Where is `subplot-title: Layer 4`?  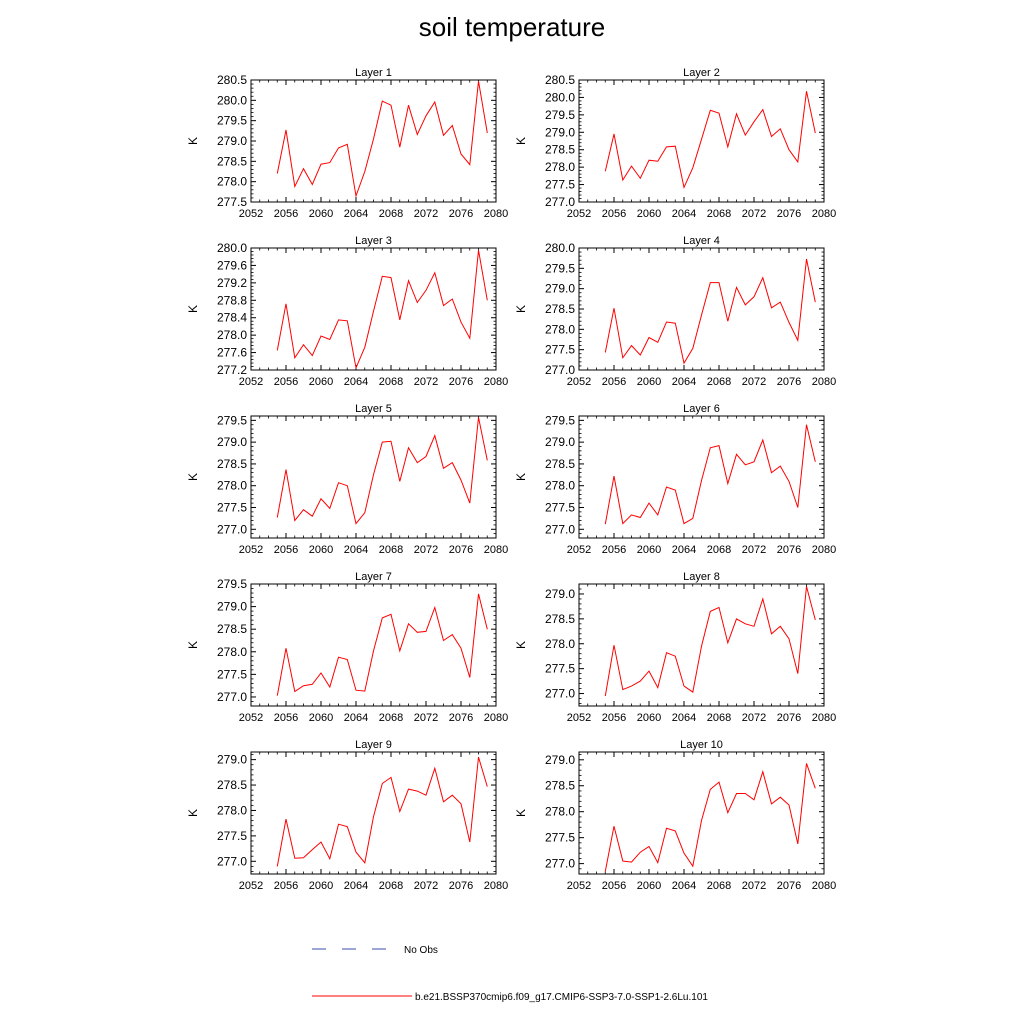 subplot-title: Layer 4 is located at coordinates (701, 241).